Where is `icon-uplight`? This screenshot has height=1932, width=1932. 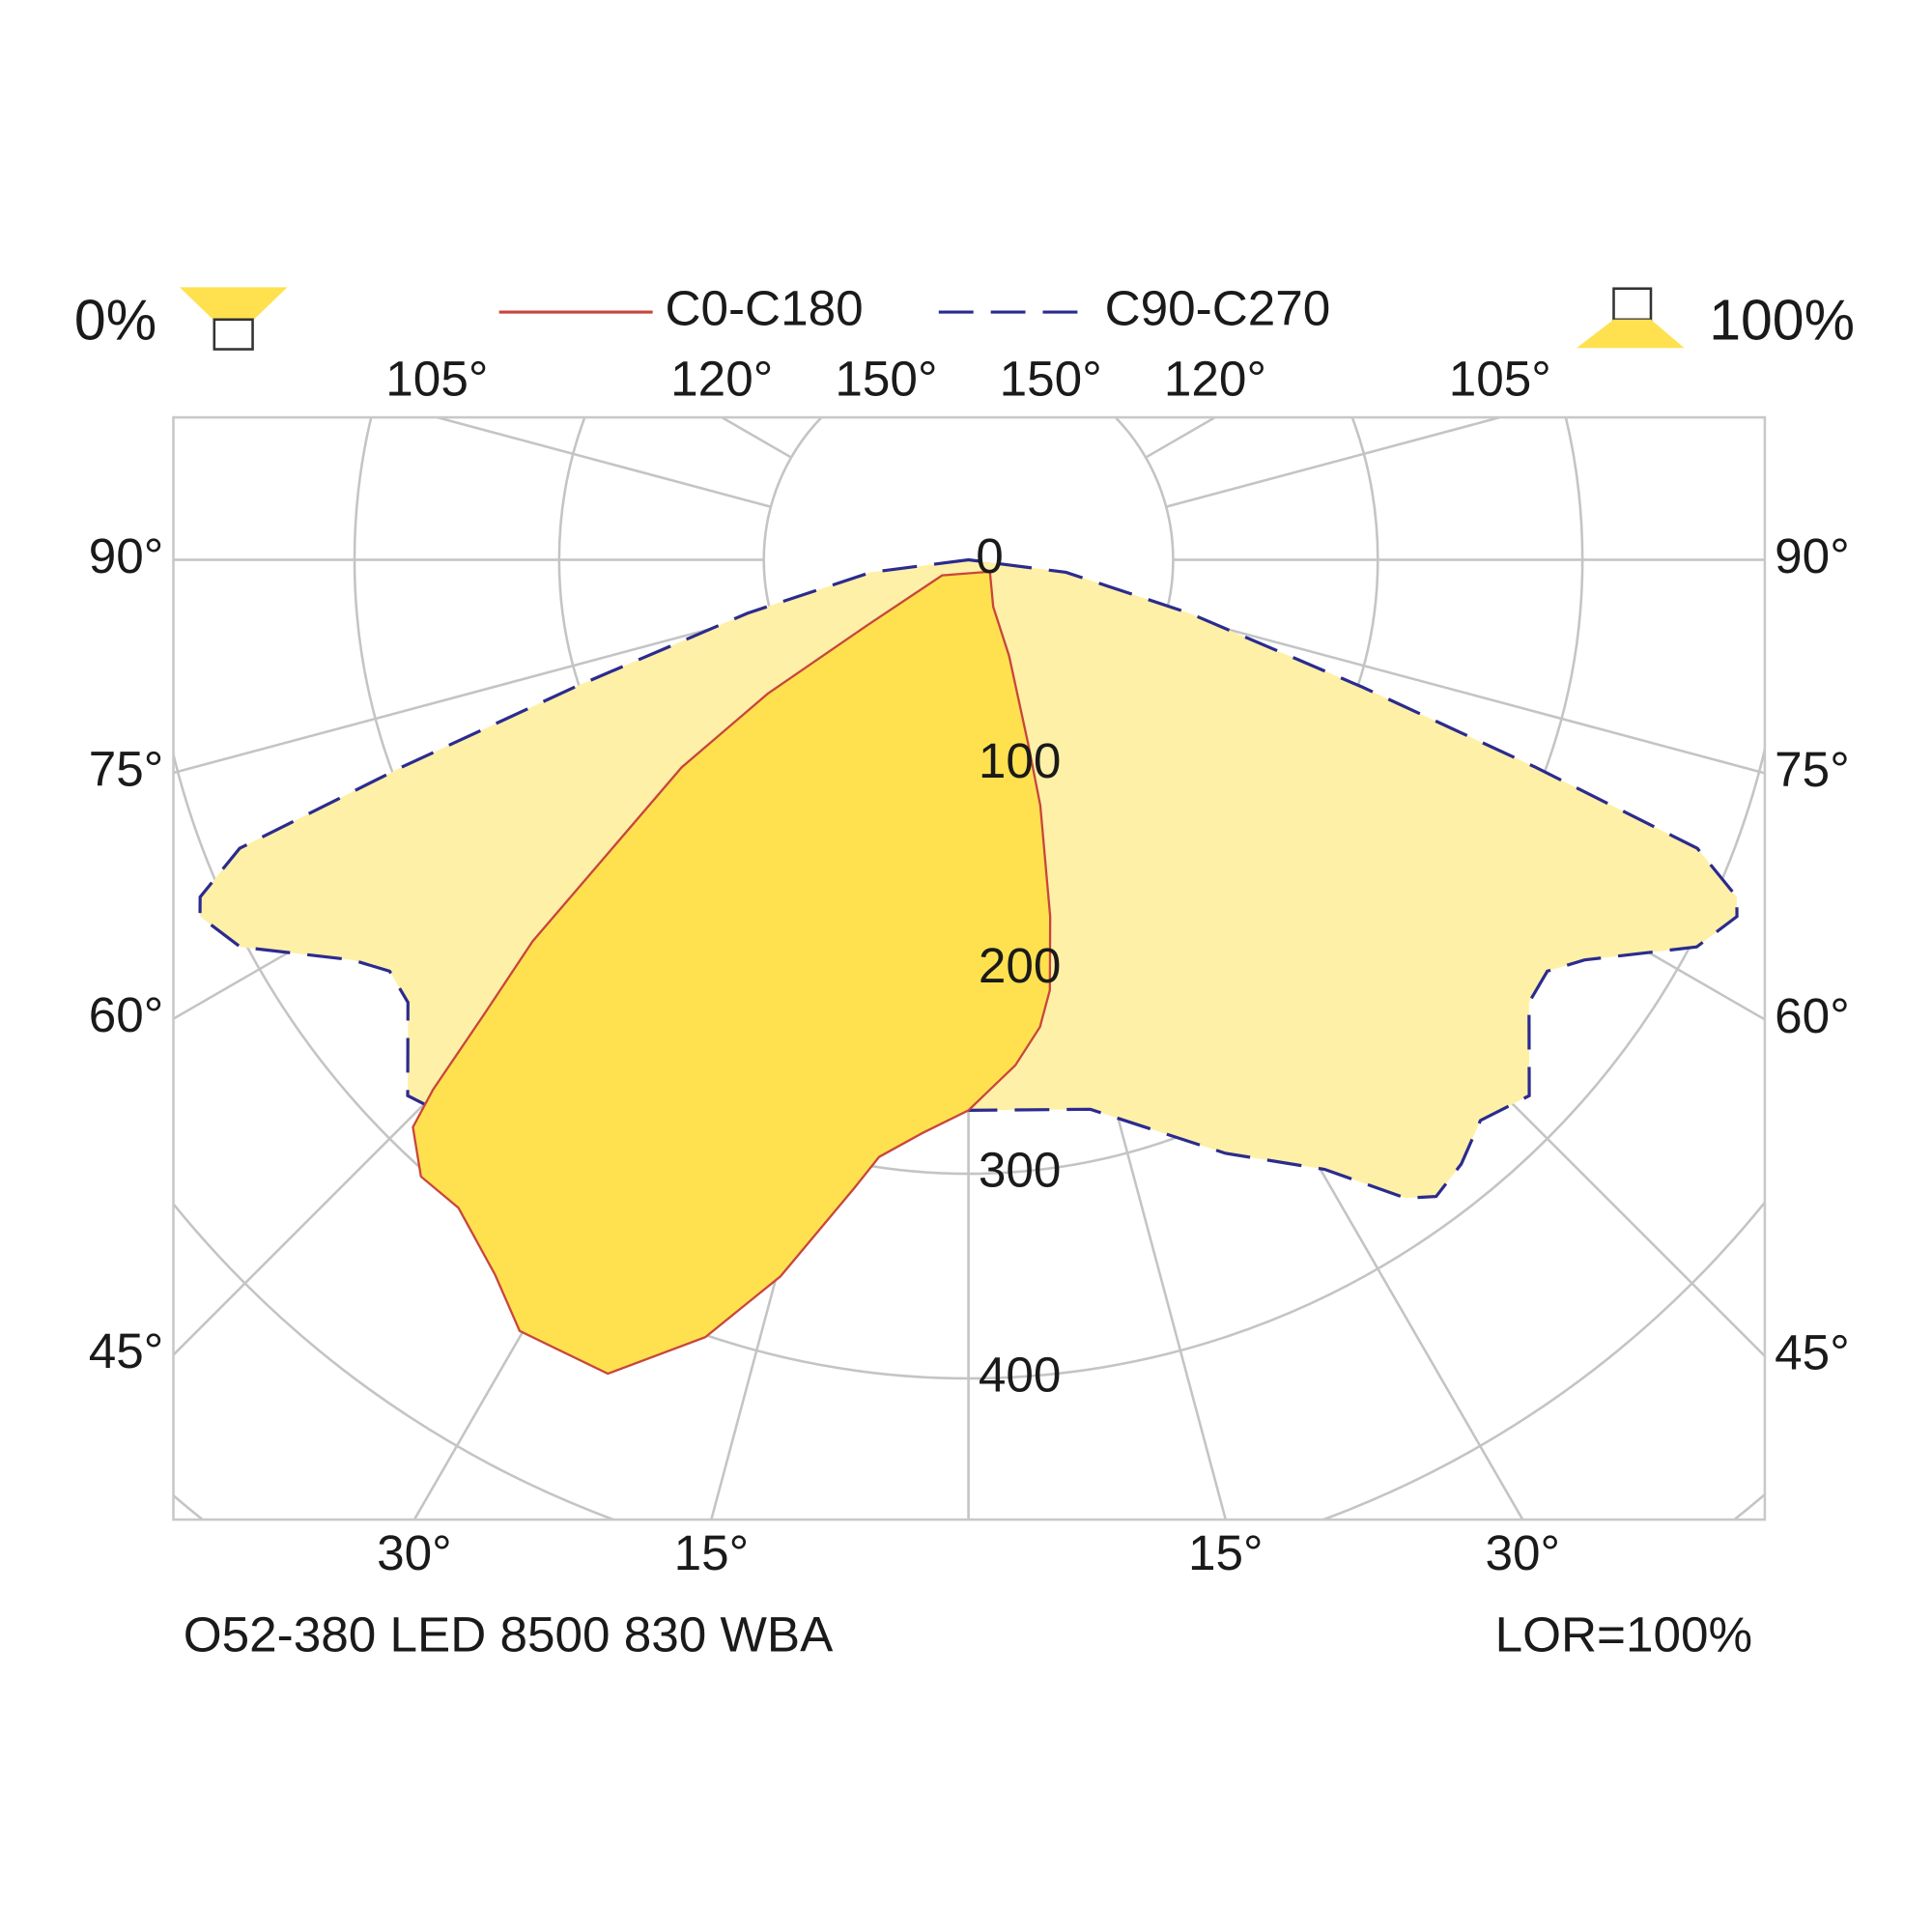
icon-uplight is located at coordinates (1631, 334).